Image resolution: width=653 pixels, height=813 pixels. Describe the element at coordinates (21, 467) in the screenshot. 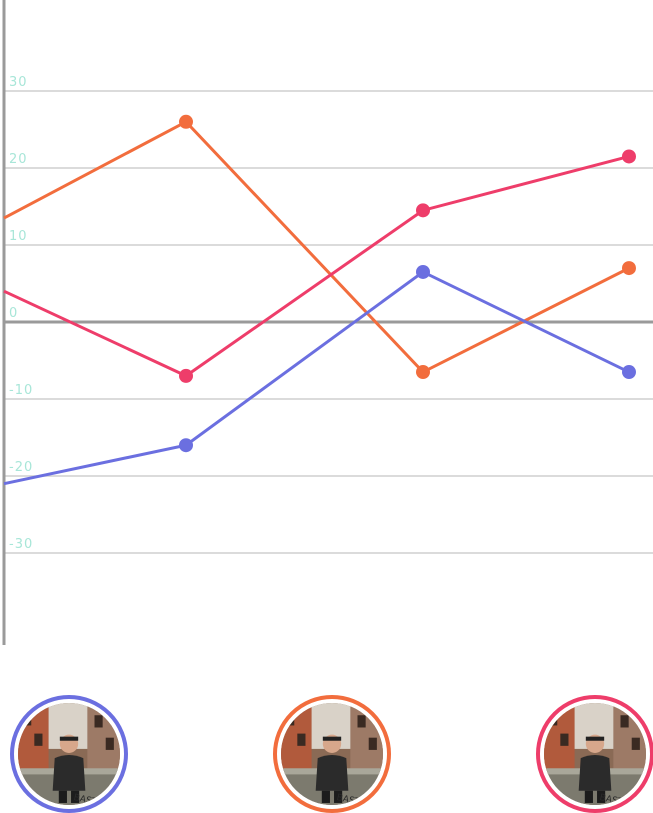

I see `y-tick-label: -20` at that location.